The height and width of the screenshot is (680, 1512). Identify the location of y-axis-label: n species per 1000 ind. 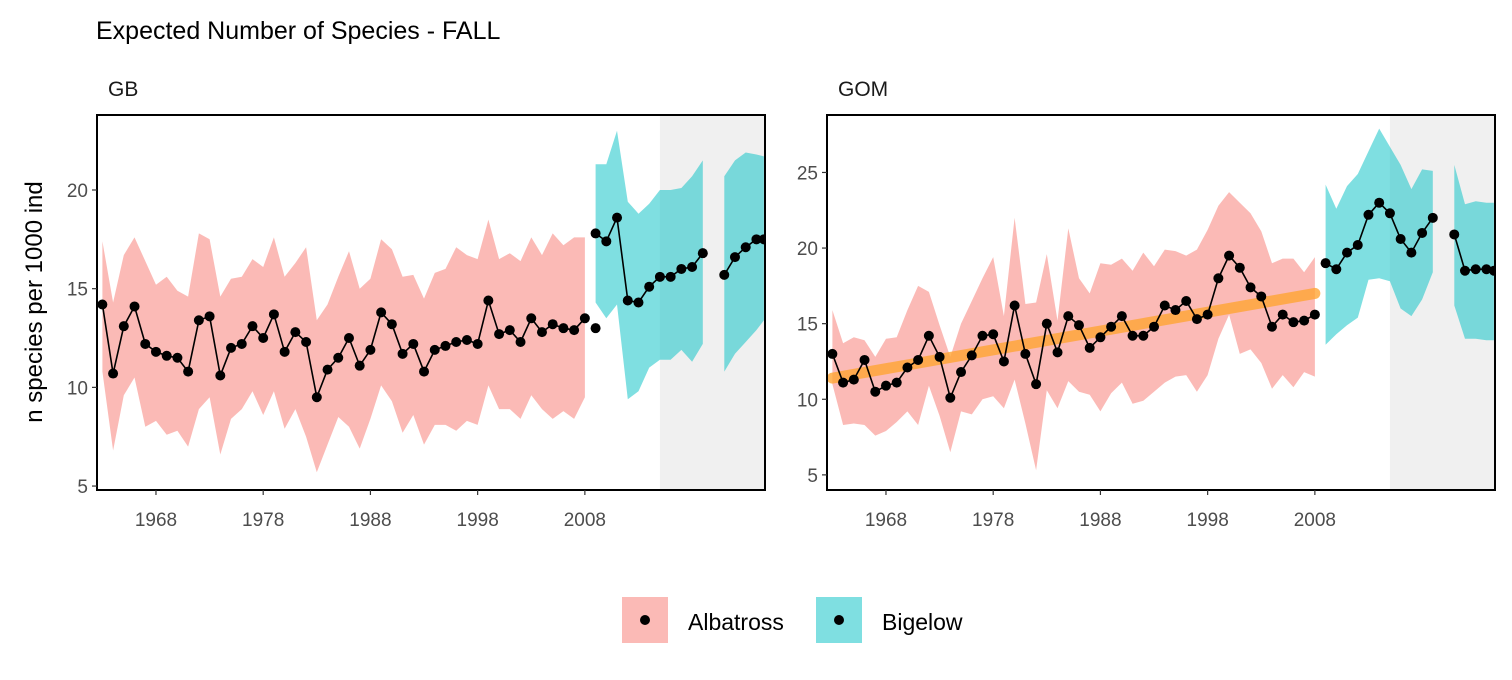
(34, 302).